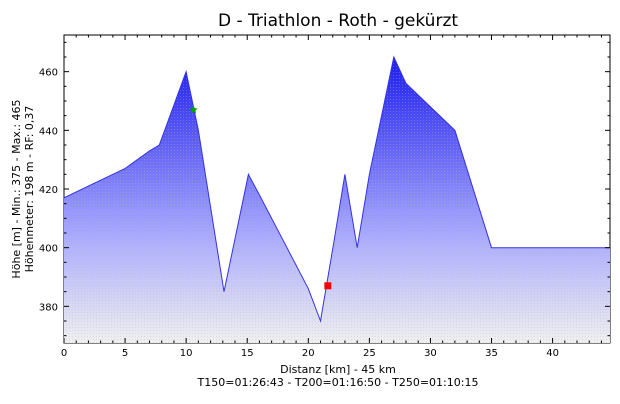  Describe the element at coordinates (338, 369) in the screenshot. I see `x-axis-label: Distanz [km] - 45 km` at that location.